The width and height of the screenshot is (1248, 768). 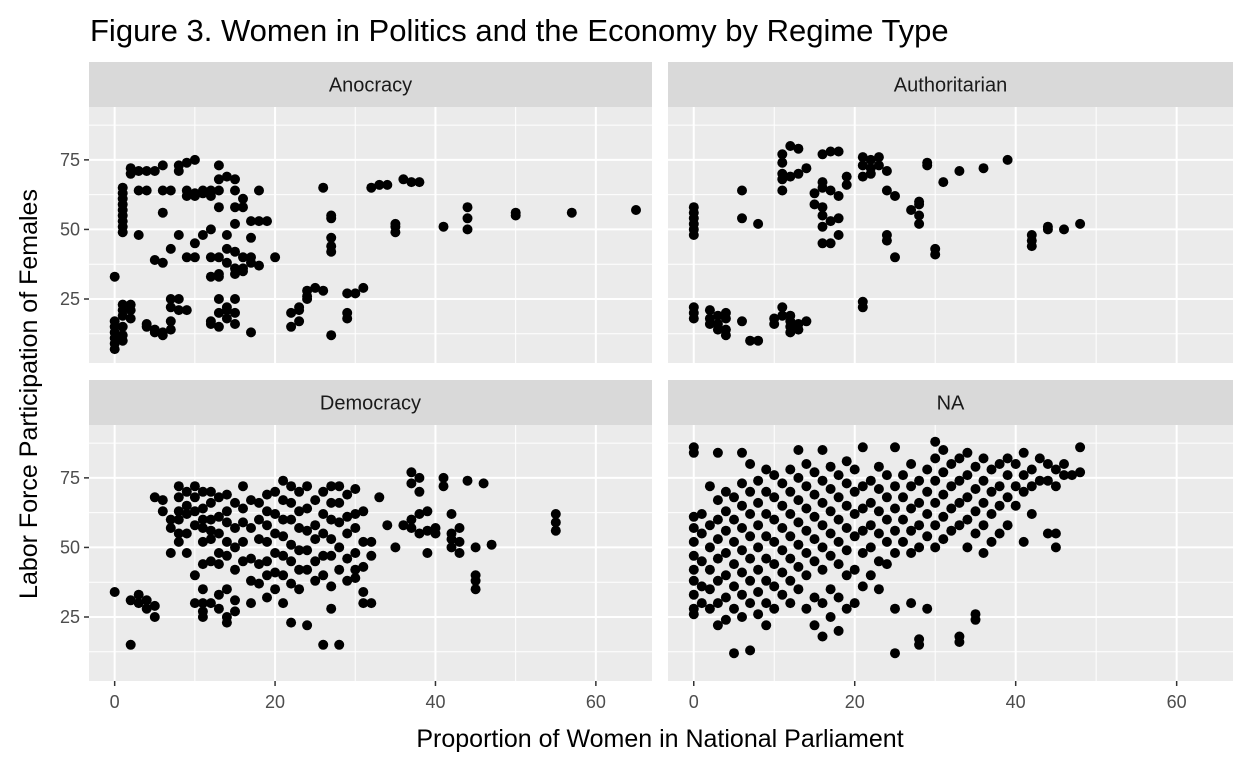 What do you see at coordinates (29, 394) in the screenshot?
I see `y-axis-title: Labor Force Participation of Females` at bounding box center [29, 394].